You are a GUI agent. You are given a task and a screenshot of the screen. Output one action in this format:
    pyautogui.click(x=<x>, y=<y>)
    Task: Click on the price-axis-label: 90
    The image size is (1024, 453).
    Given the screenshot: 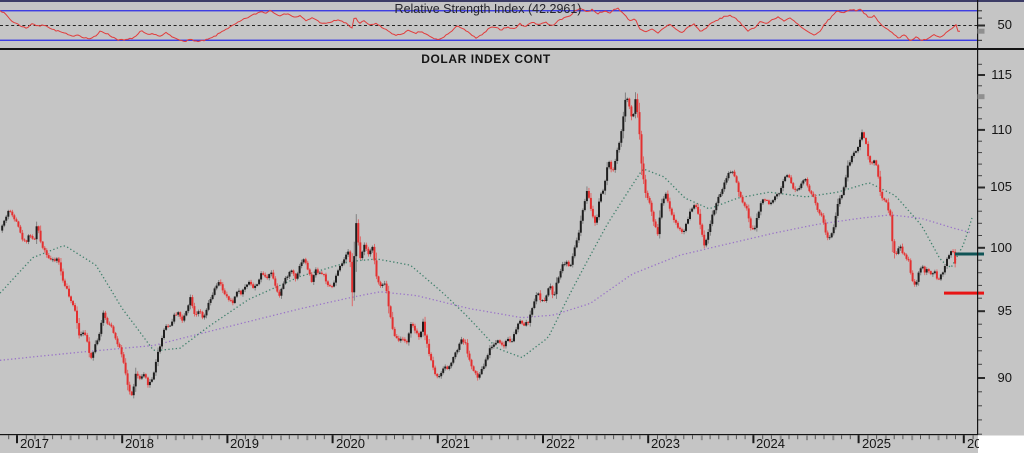 What is the action you would take?
    pyautogui.click(x=1004, y=377)
    